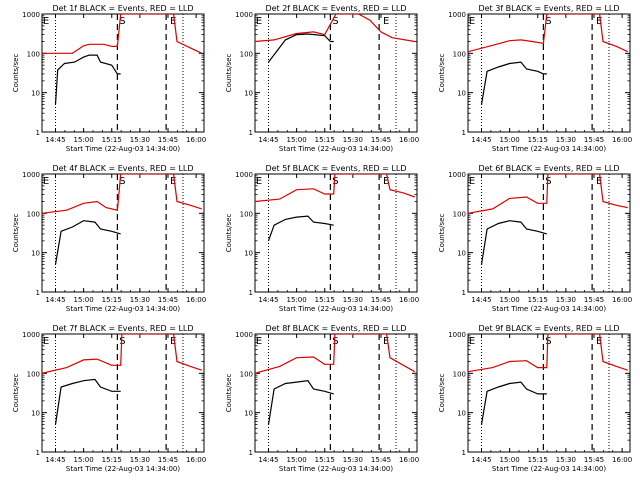  Describe the element at coordinates (335, 168) in the screenshot. I see `panel-title: Det 5f BLACK = Events, RED = LLD` at that location.